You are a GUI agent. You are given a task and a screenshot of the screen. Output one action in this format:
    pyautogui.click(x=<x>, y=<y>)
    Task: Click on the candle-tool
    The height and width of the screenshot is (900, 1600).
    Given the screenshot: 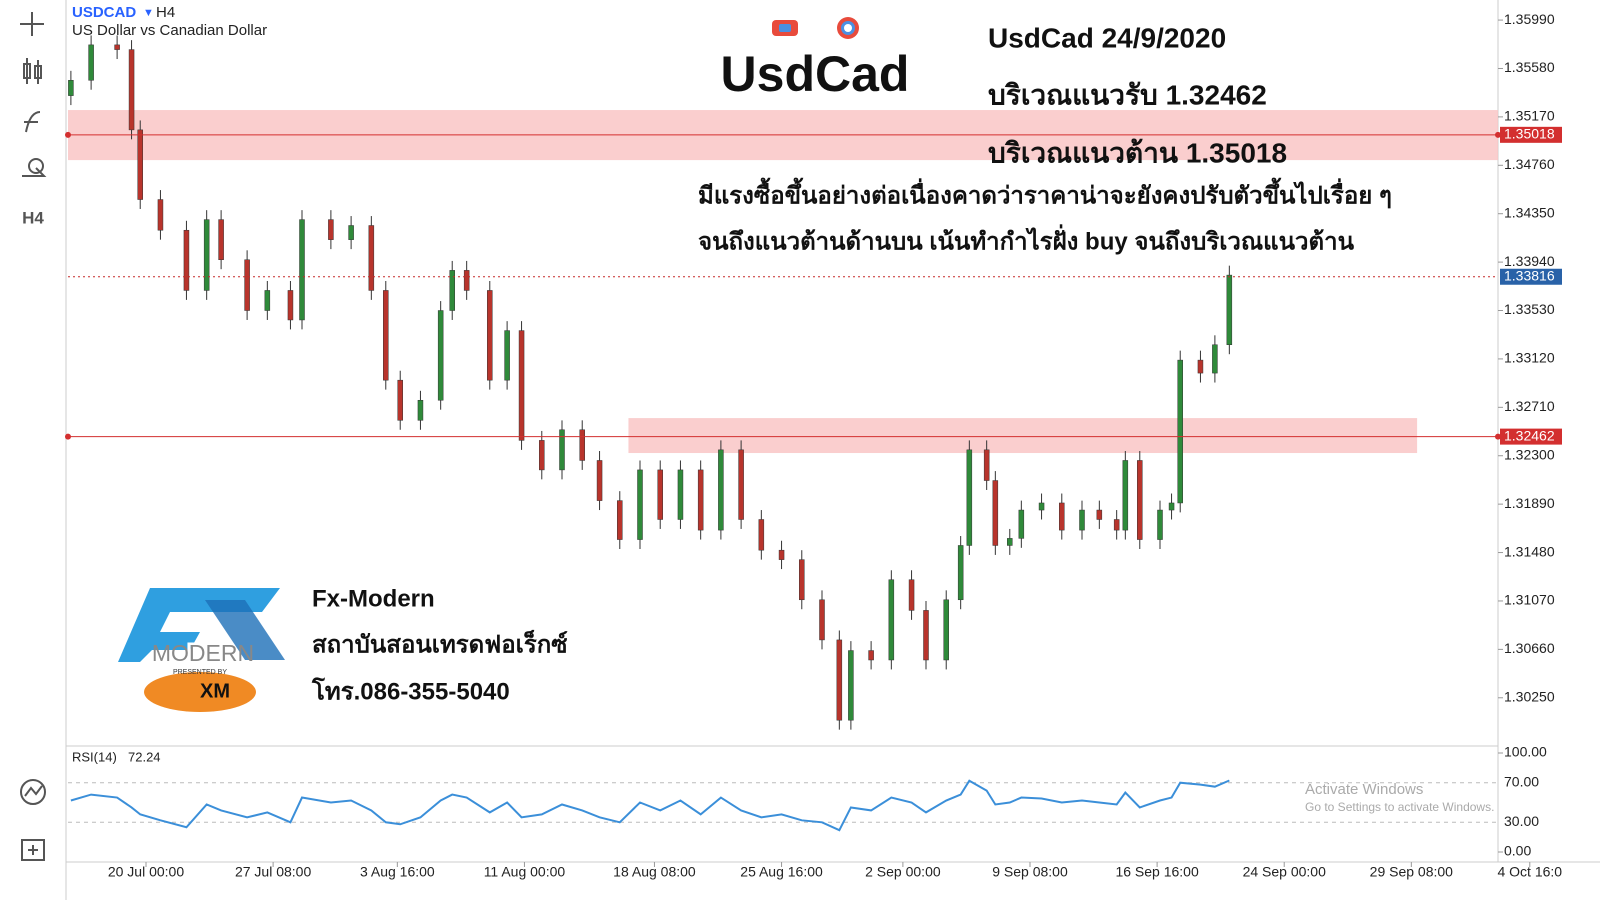 What is the action you would take?
    pyautogui.click(x=32, y=71)
    